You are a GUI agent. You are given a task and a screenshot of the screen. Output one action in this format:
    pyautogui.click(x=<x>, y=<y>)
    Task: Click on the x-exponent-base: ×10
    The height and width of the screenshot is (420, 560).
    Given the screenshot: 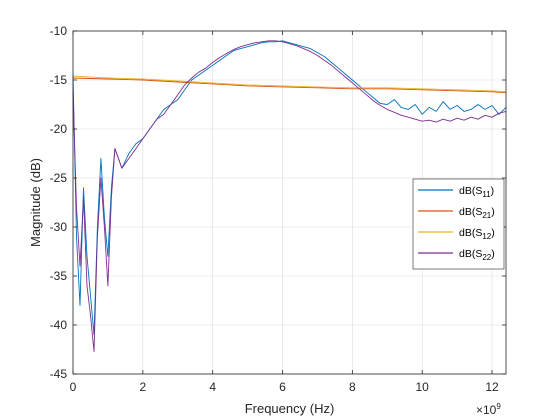 What is the action you would take?
    pyautogui.click(x=486, y=410)
    